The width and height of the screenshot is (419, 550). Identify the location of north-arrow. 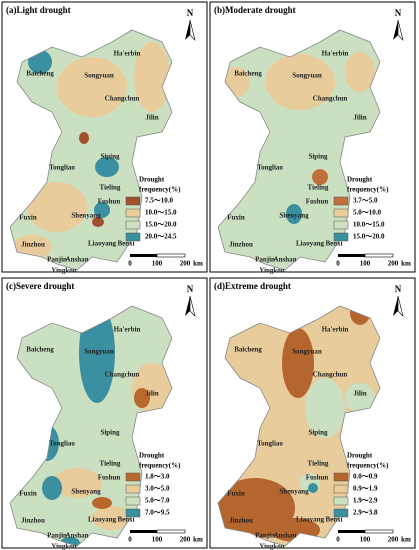
(400, 306).